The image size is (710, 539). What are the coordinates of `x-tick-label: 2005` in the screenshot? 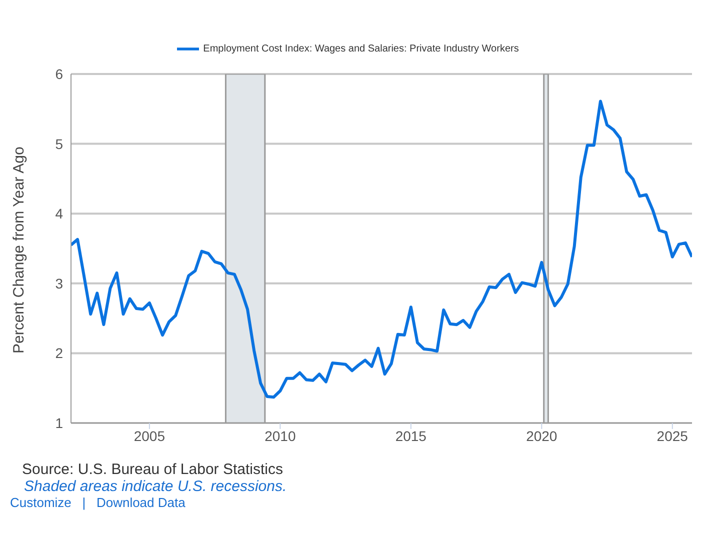 It's located at (150, 436).